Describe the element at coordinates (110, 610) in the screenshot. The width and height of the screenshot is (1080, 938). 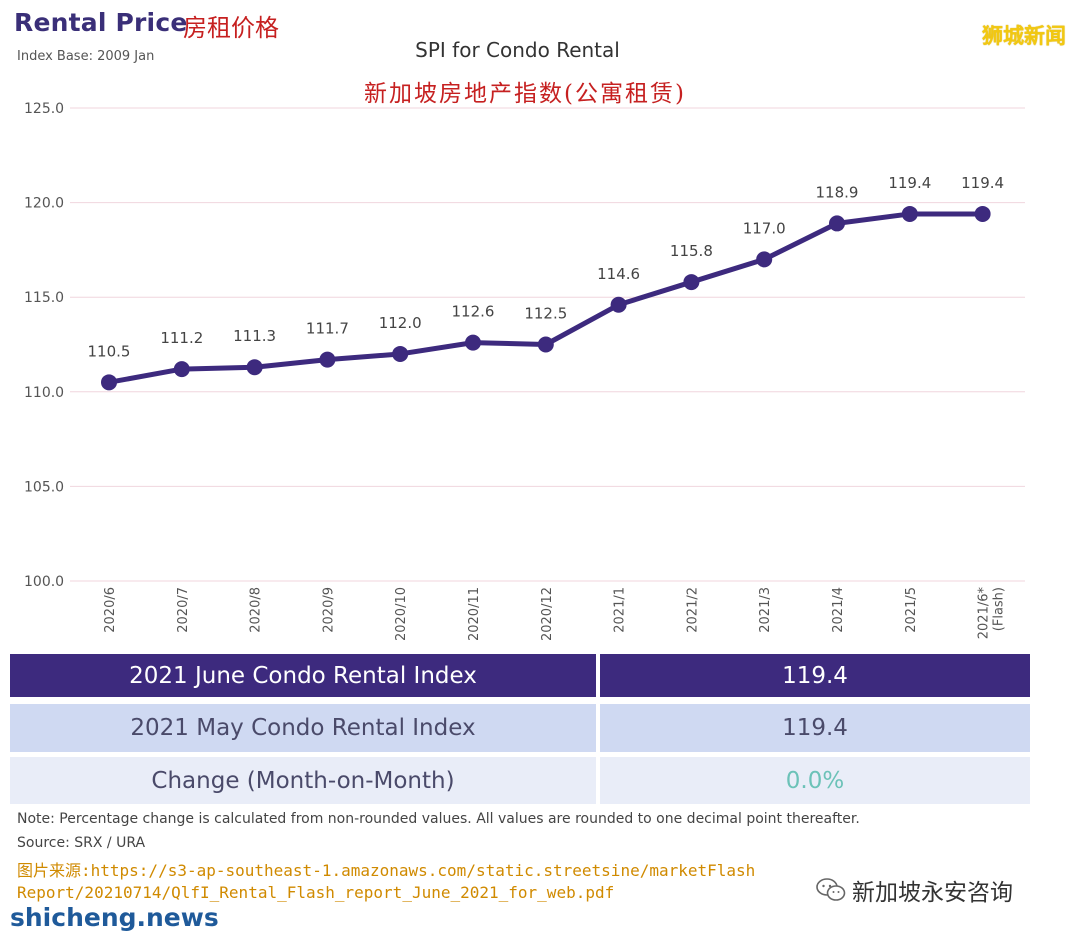
I see `x-tick-label: 2020/6` at that location.